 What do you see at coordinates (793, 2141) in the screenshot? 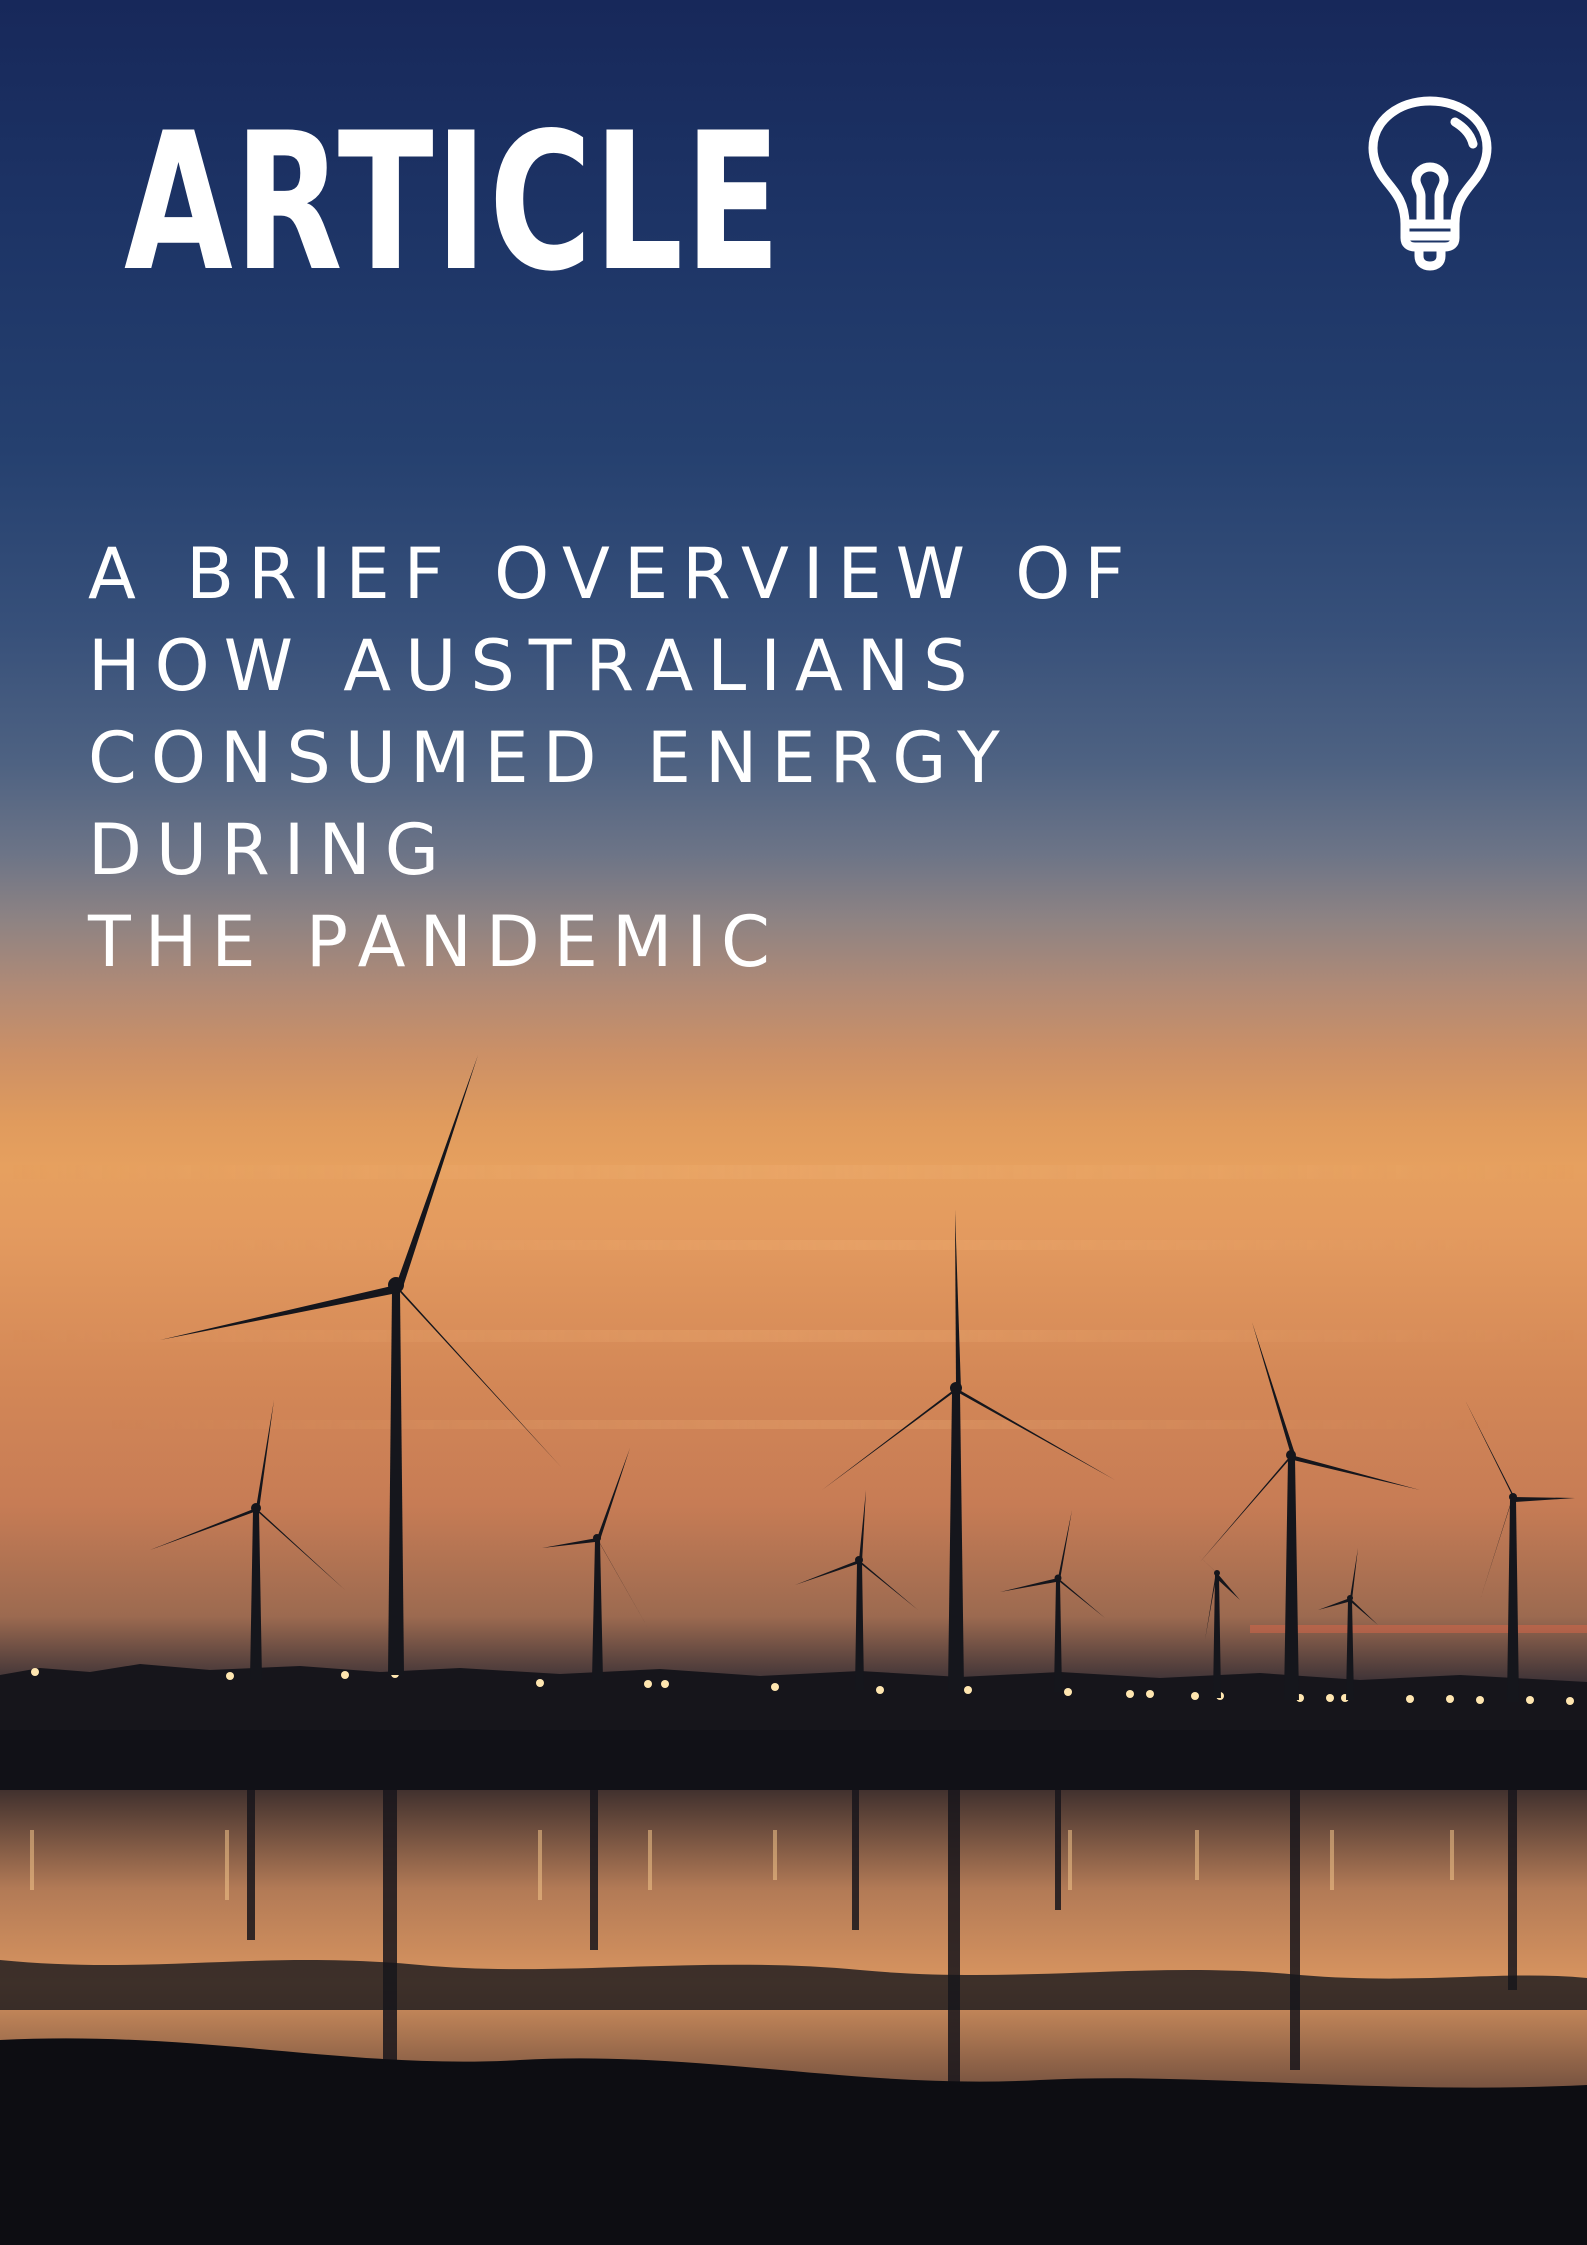
I see `foreground-shore` at bounding box center [793, 2141].